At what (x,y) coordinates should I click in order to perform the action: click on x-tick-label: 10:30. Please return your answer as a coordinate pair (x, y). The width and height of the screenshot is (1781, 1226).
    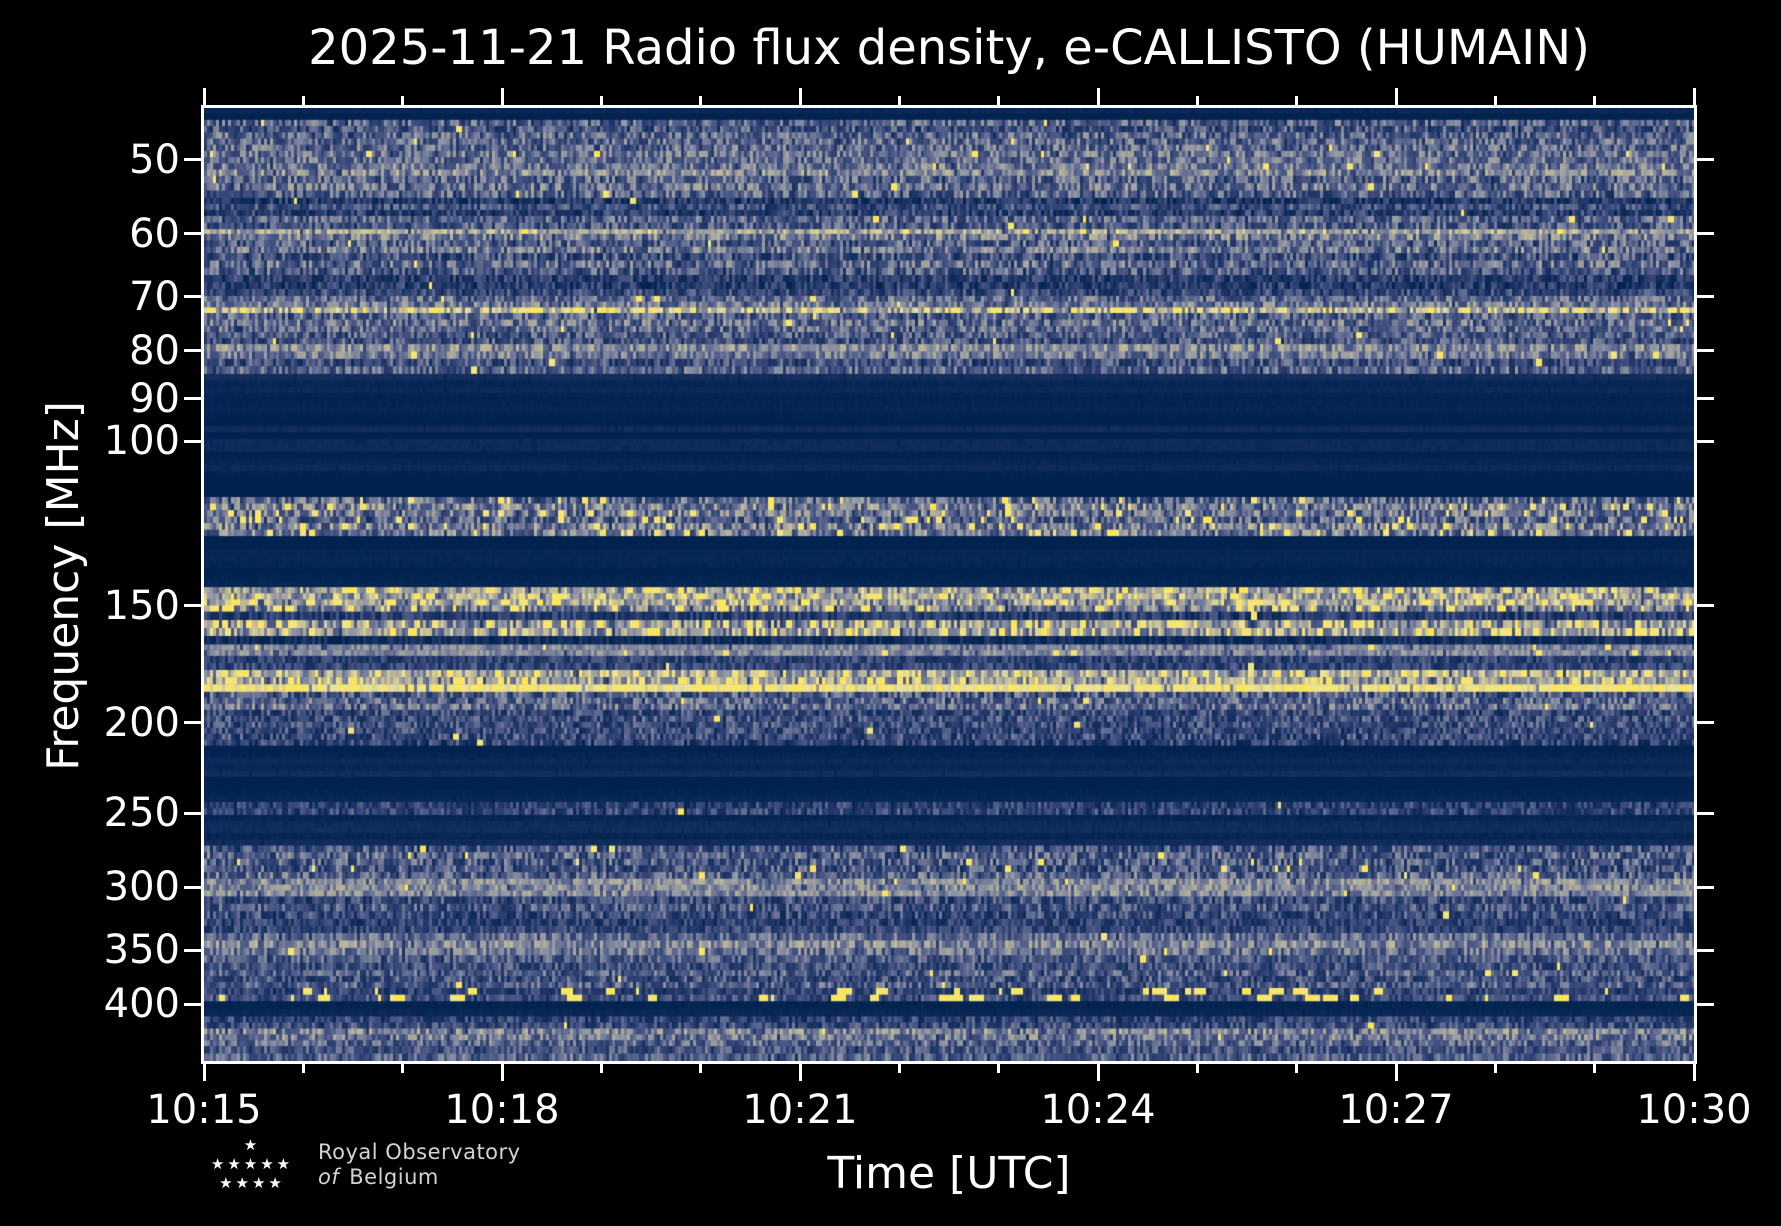
    Looking at the image, I should click on (1694, 1110).